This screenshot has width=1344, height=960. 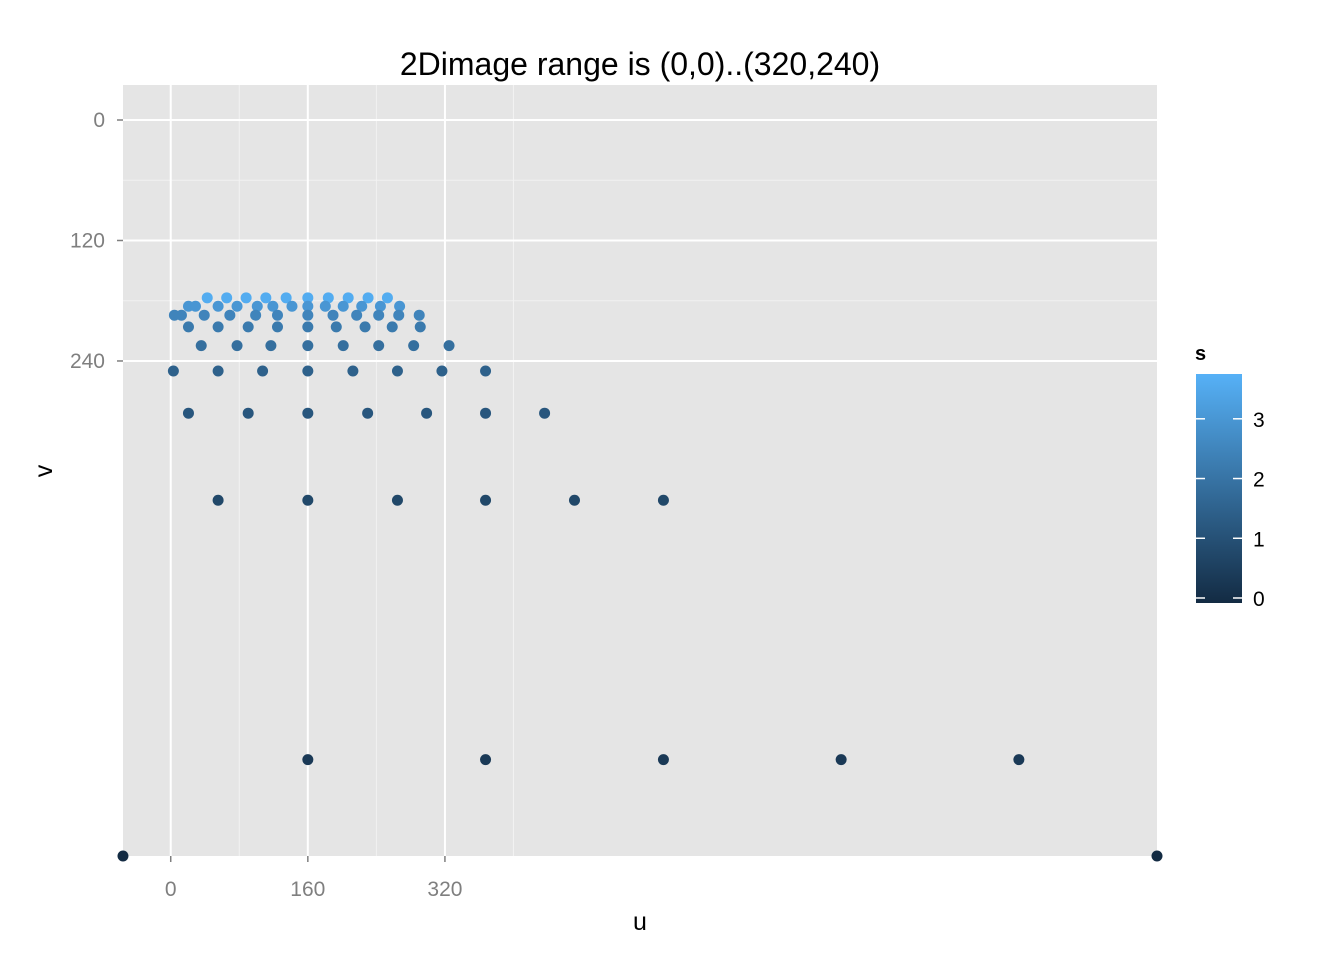 What do you see at coordinates (444, 889) in the screenshot?
I see `x-tick-label: 320` at bounding box center [444, 889].